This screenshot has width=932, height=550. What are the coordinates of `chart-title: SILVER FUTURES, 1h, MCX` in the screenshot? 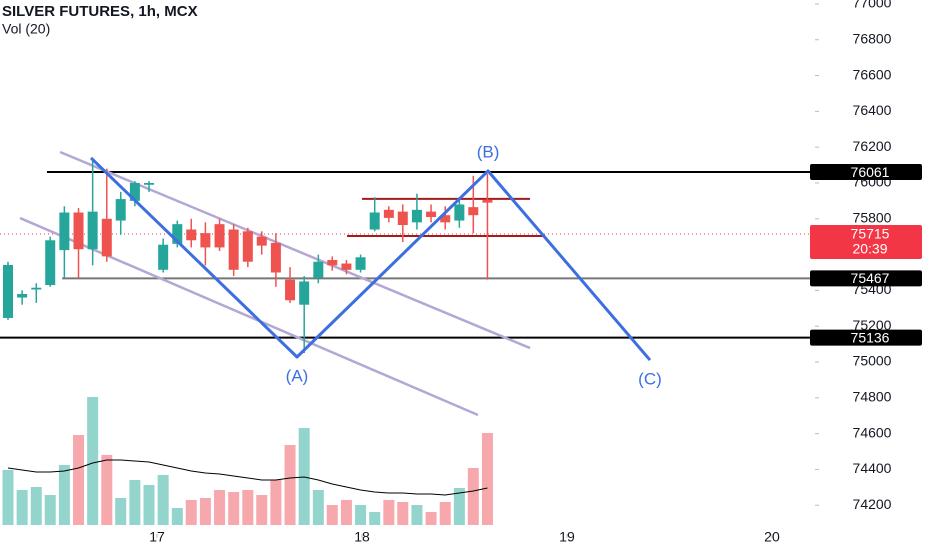 It's located at (100, 11).